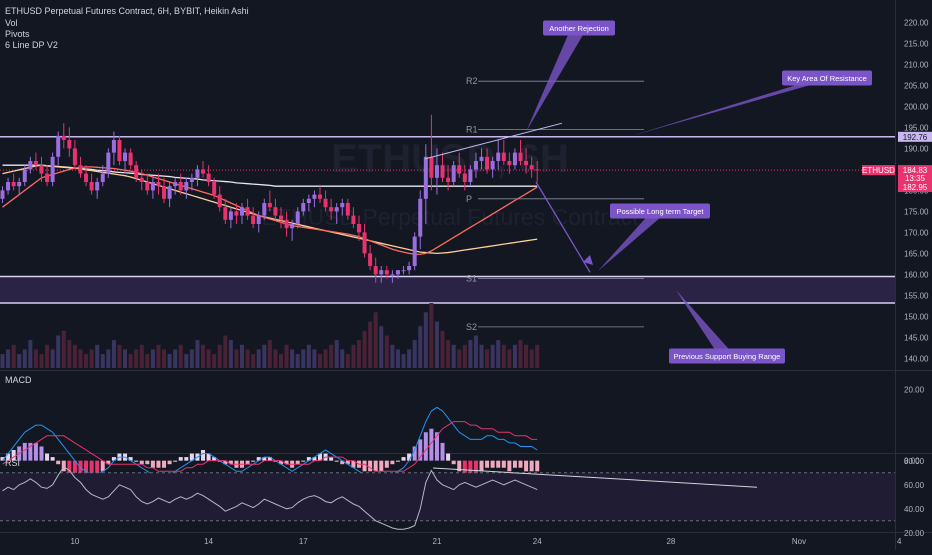 The height and width of the screenshot is (555, 932). What do you see at coordinates (914, 390) in the screenshot?
I see `macd-tick-label: 20.00` at bounding box center [914, 390].